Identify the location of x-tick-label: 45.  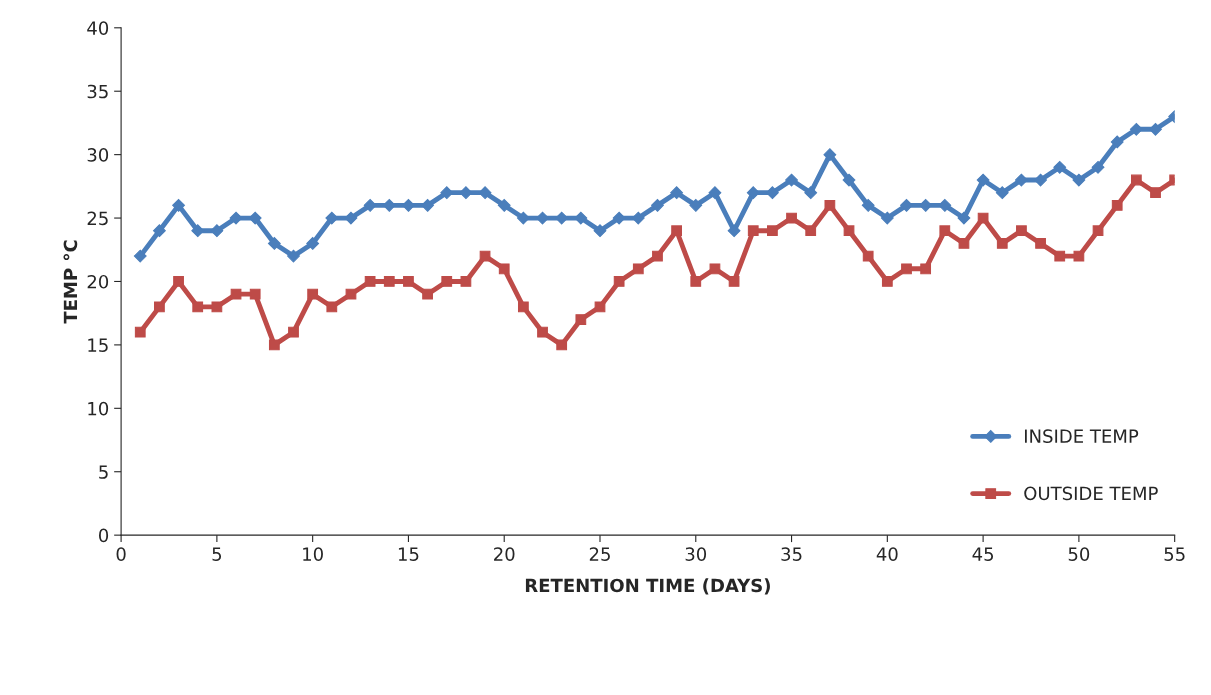
(983, 554).